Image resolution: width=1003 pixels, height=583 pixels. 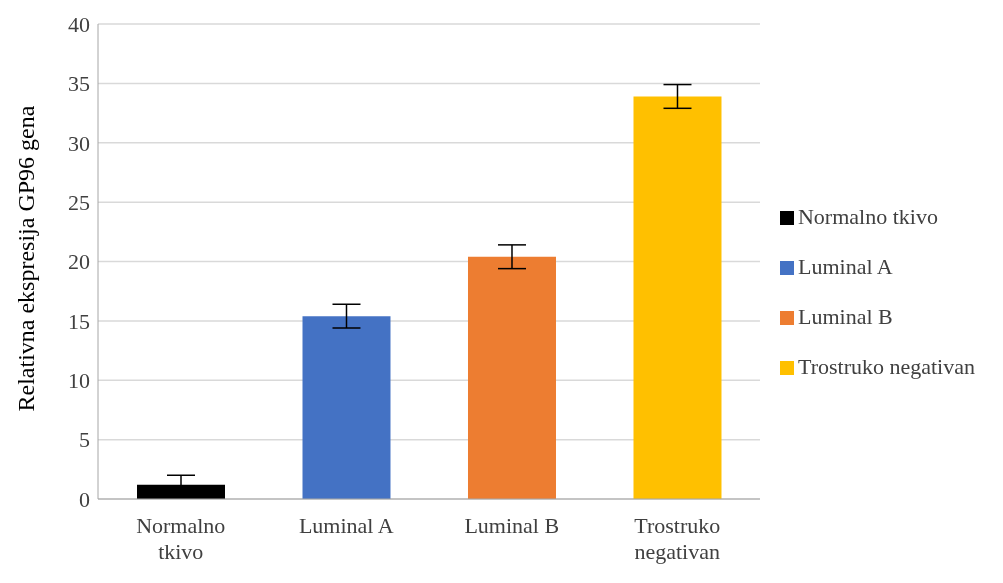 I want to click on y-tick-label: 25, so click(x=79, y=202).